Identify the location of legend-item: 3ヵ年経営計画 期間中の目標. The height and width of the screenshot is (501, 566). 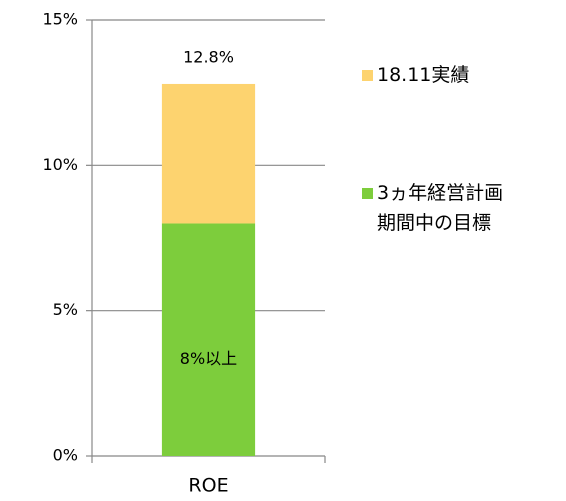
(432, 208).